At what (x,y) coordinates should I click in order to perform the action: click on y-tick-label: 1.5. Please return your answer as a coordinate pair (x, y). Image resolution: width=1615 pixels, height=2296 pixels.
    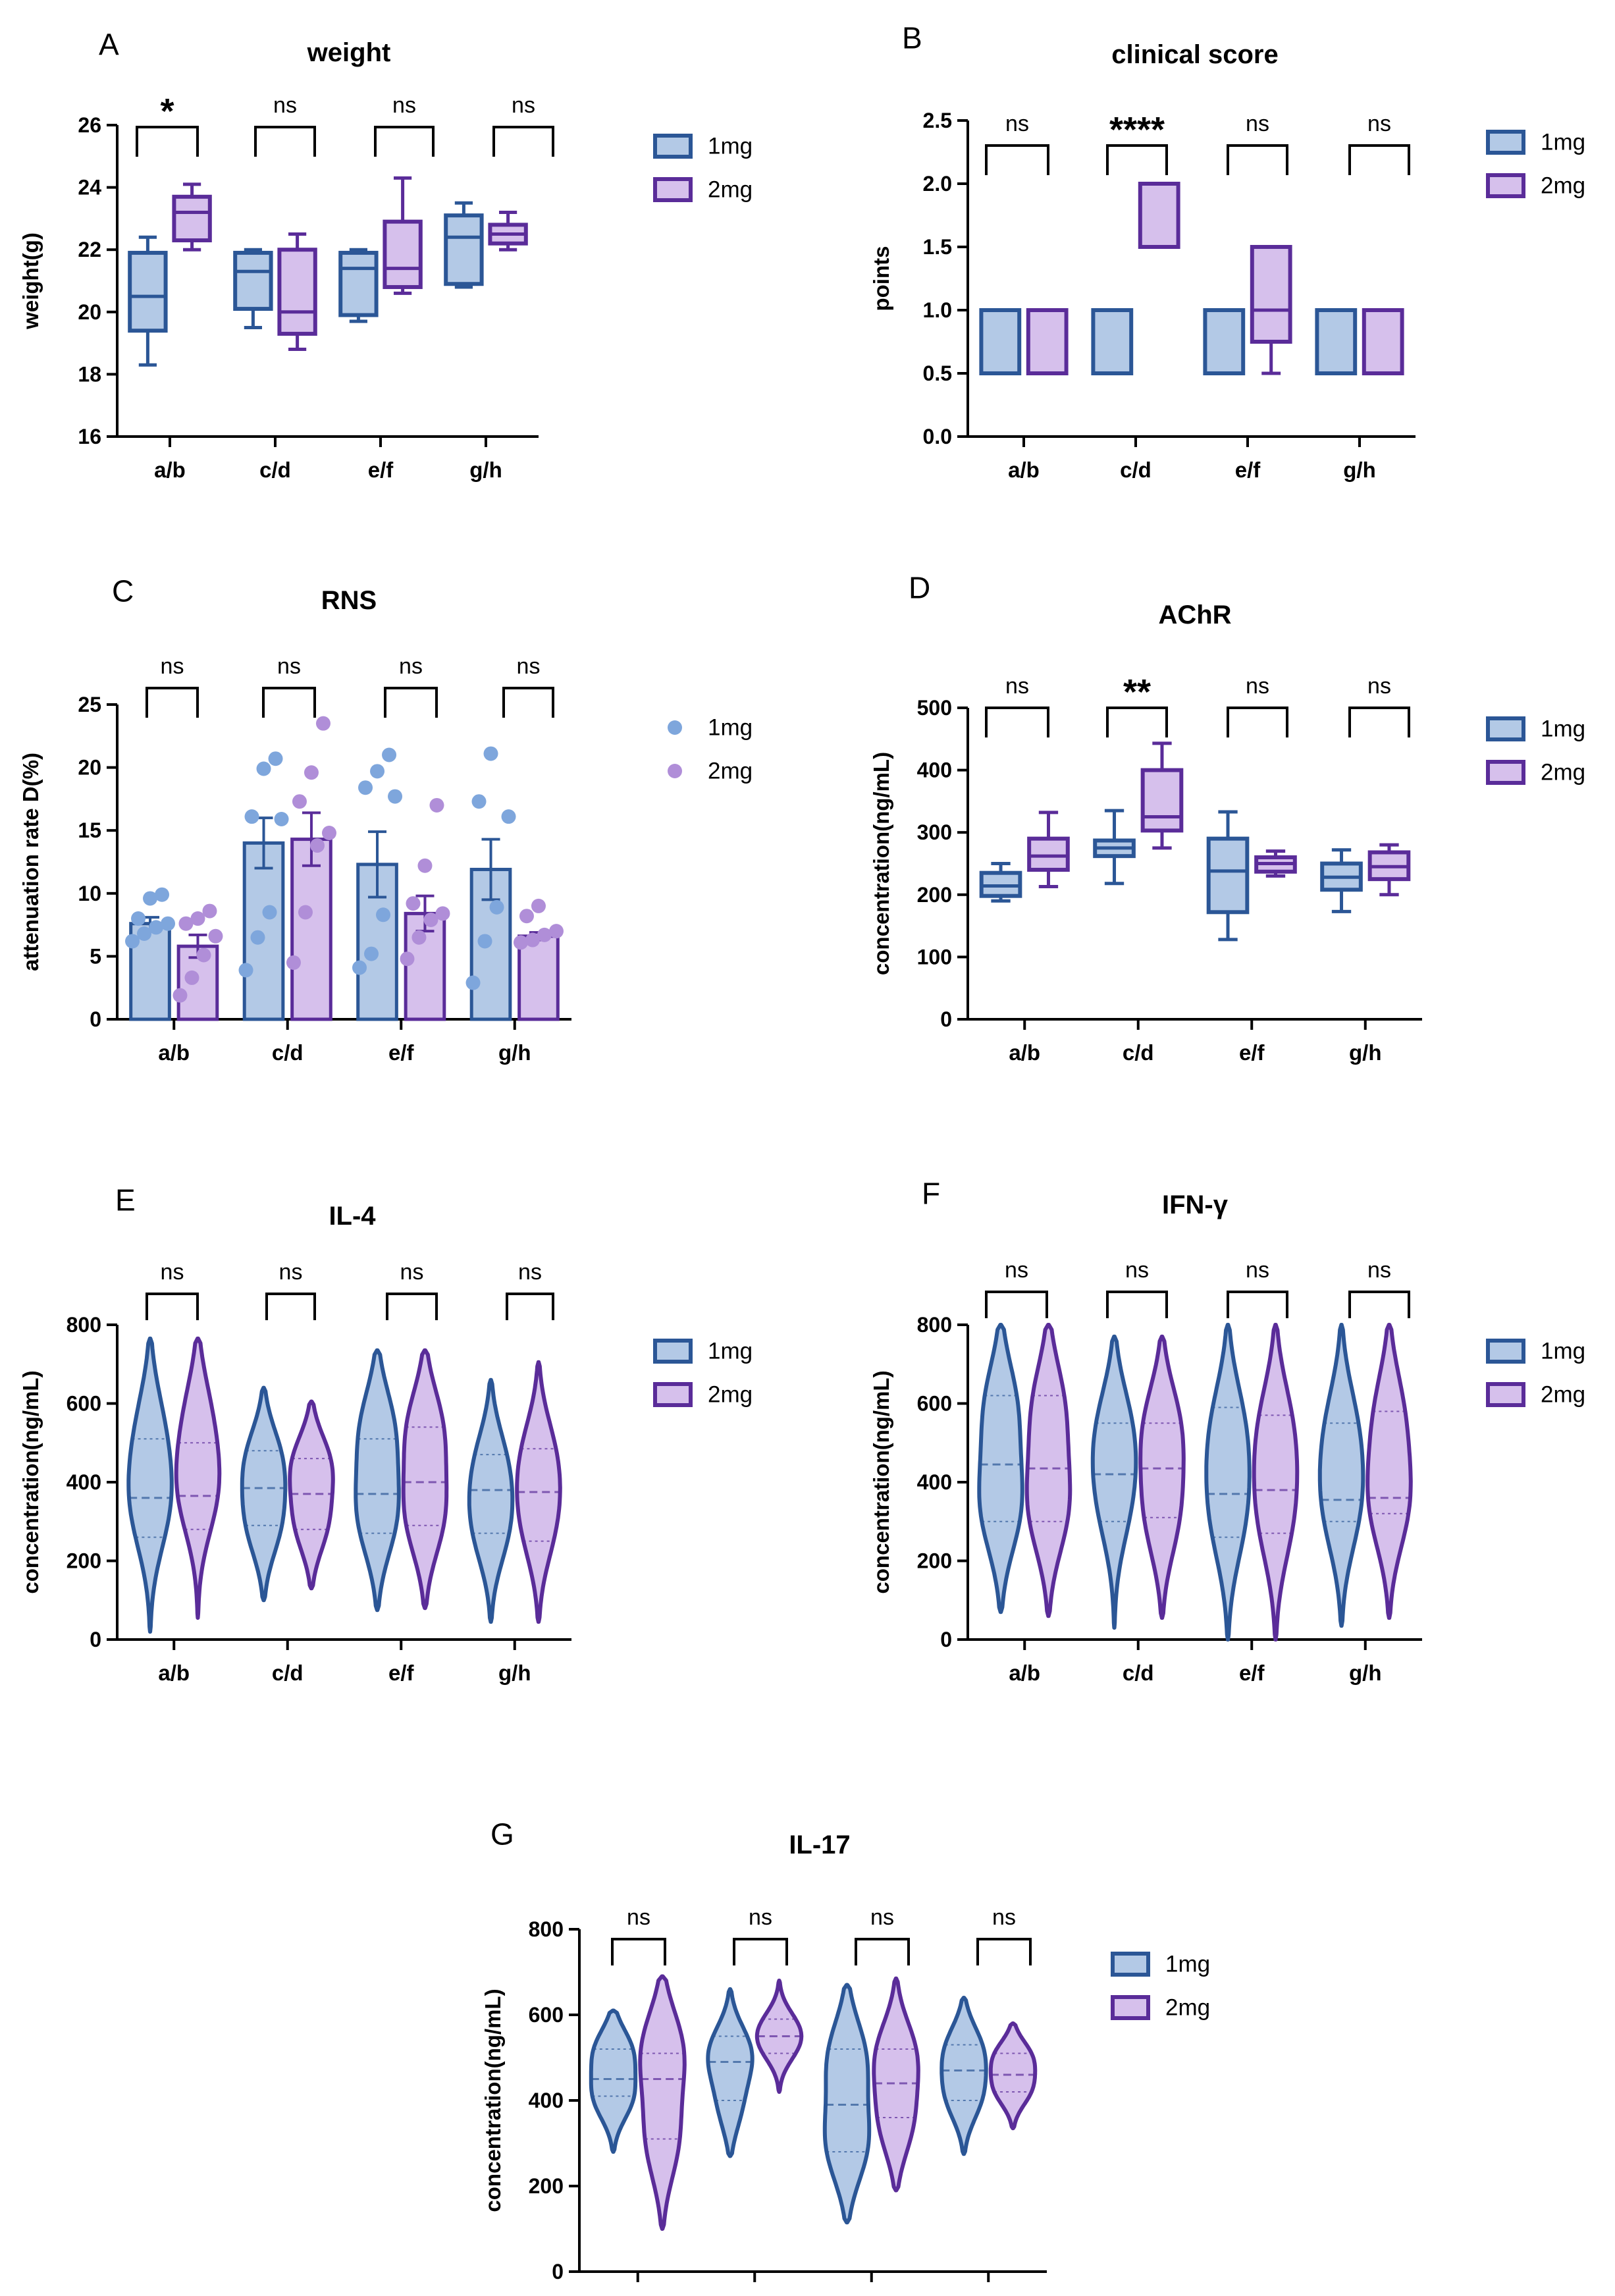
    Looking at the image, I should click on (937, 247).